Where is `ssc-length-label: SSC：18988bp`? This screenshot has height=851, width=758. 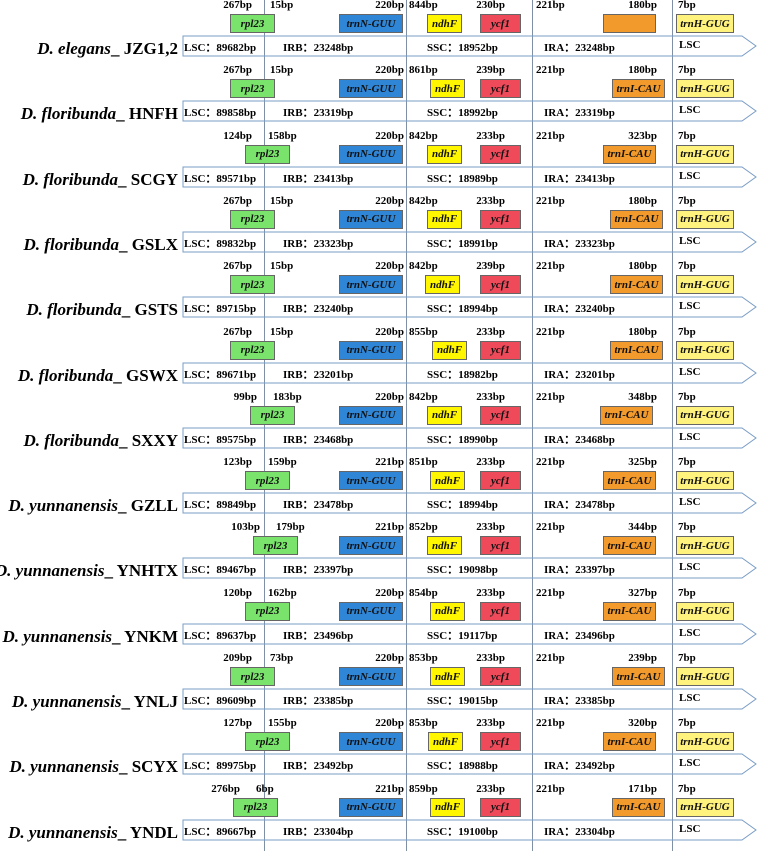 ssc-length-label: SSC：18988bp is located at coordinates (462, 765).